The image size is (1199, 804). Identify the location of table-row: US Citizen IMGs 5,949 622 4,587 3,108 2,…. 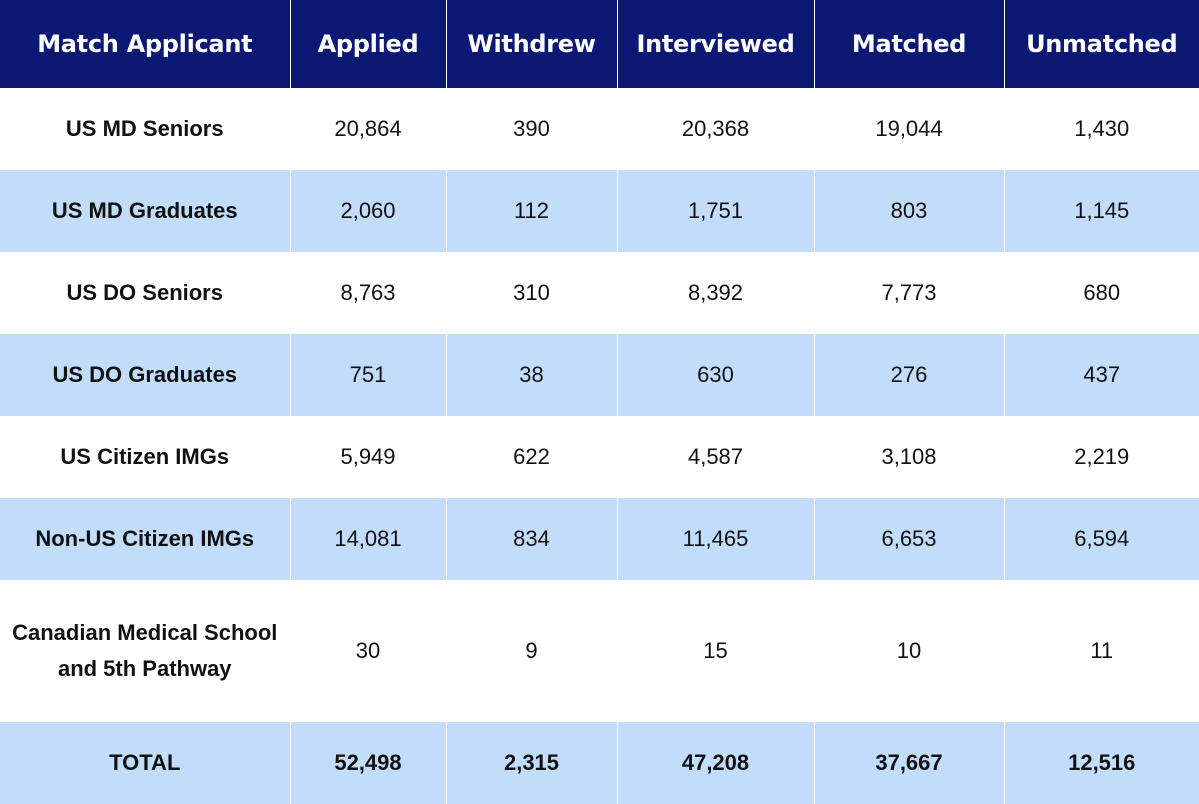
(599, 457).